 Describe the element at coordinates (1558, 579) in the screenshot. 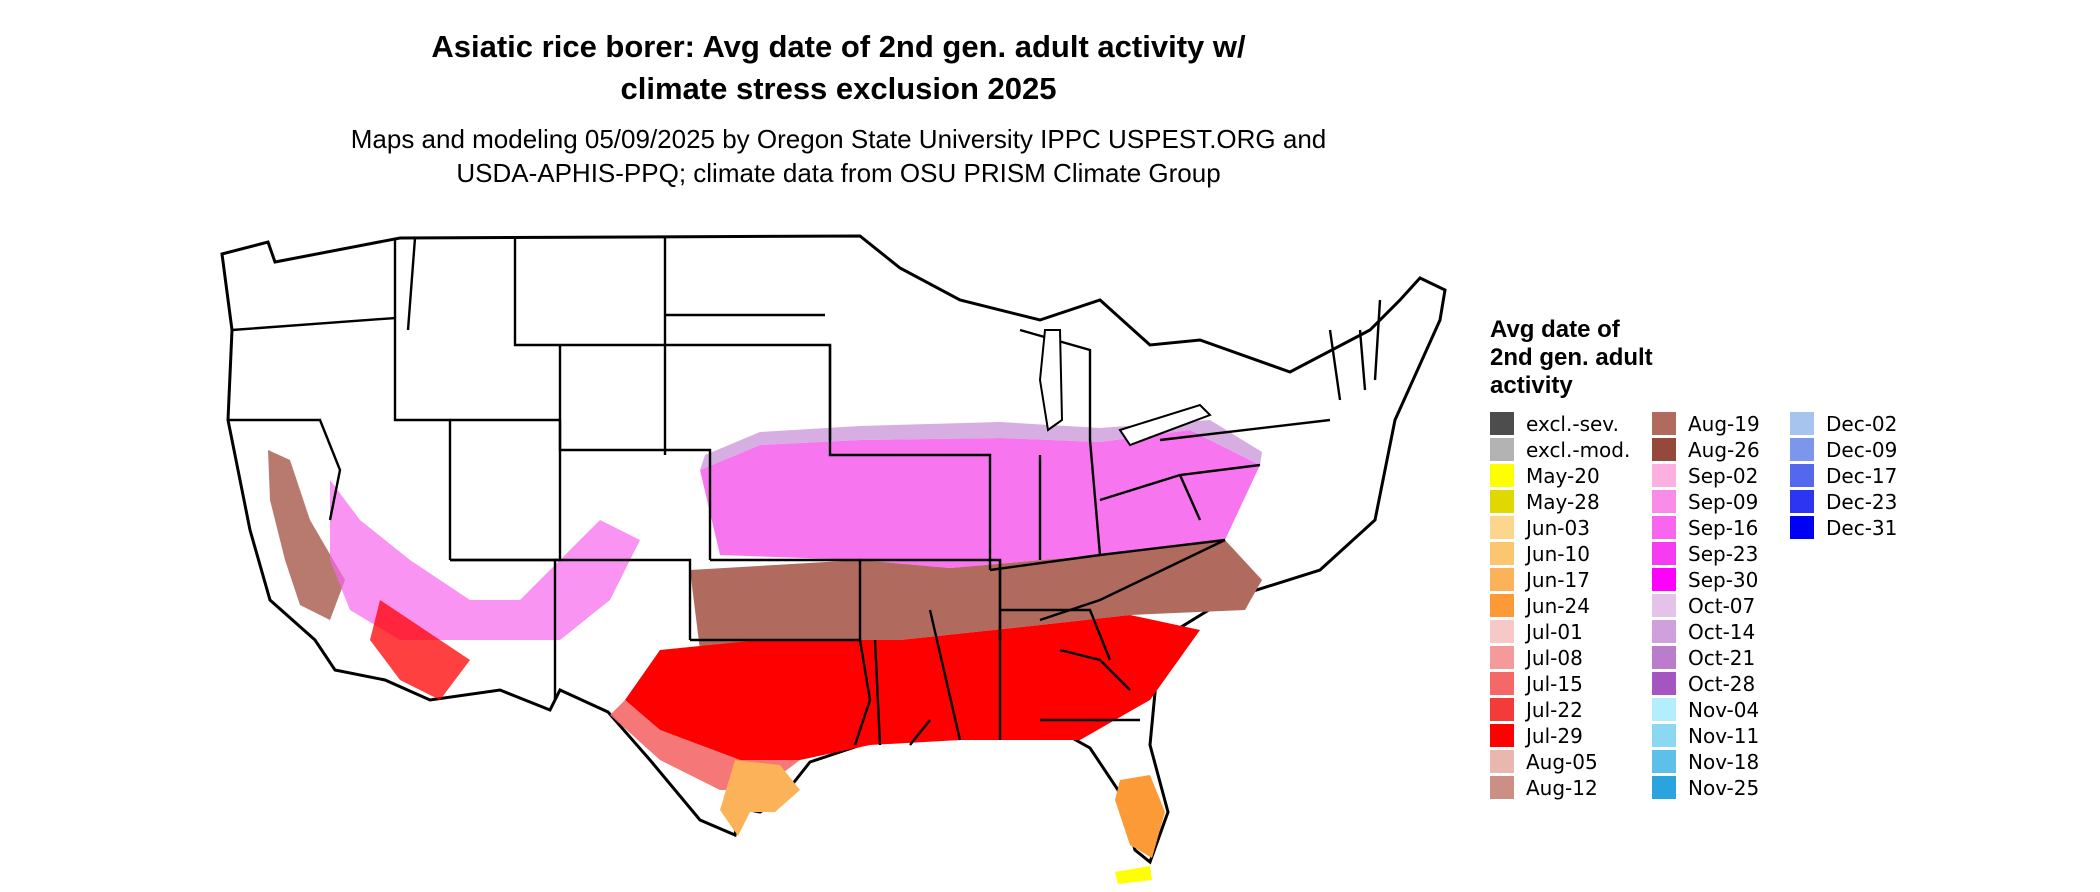

I see `legend-label: Jun-17` at that location.